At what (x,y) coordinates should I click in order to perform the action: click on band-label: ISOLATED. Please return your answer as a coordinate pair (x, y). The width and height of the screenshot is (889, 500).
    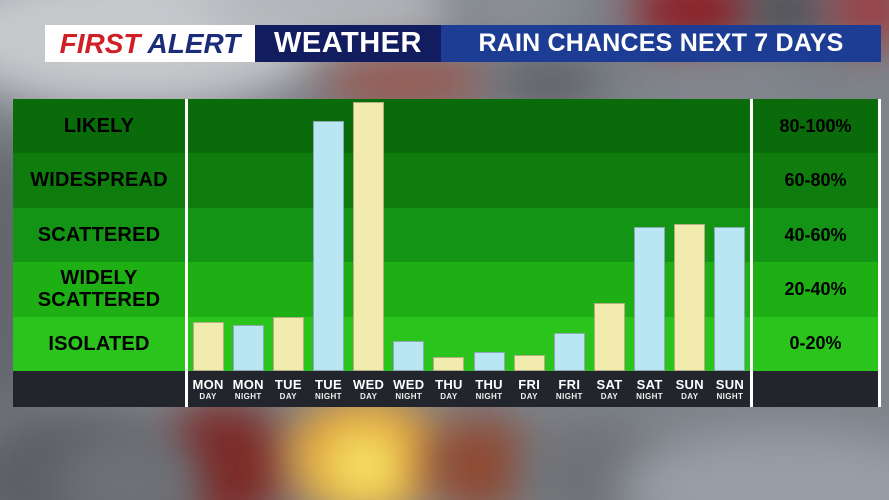
    Looking at the image, I should click on (99, 343).